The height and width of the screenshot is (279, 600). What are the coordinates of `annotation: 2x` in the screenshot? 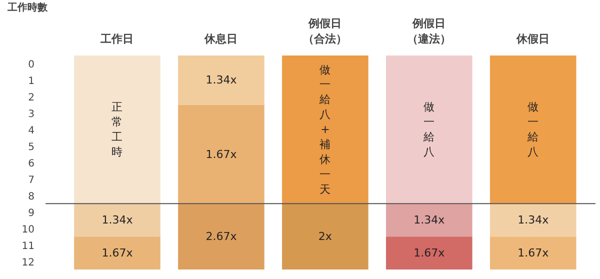 It's located at (325, 237).